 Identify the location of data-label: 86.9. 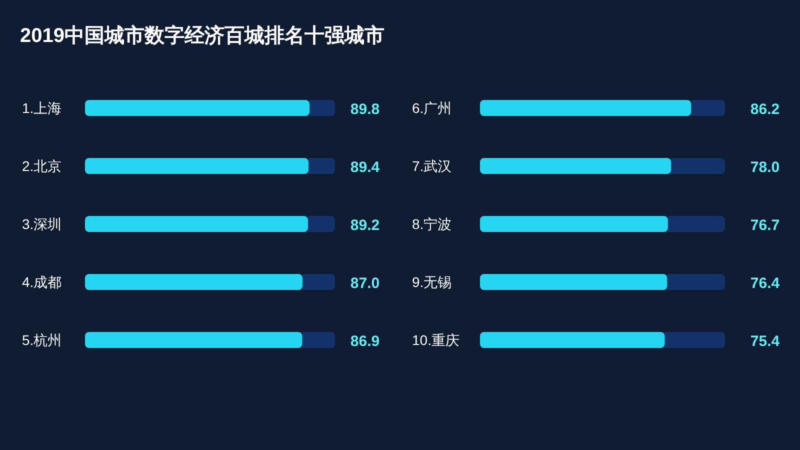
(365, 341).